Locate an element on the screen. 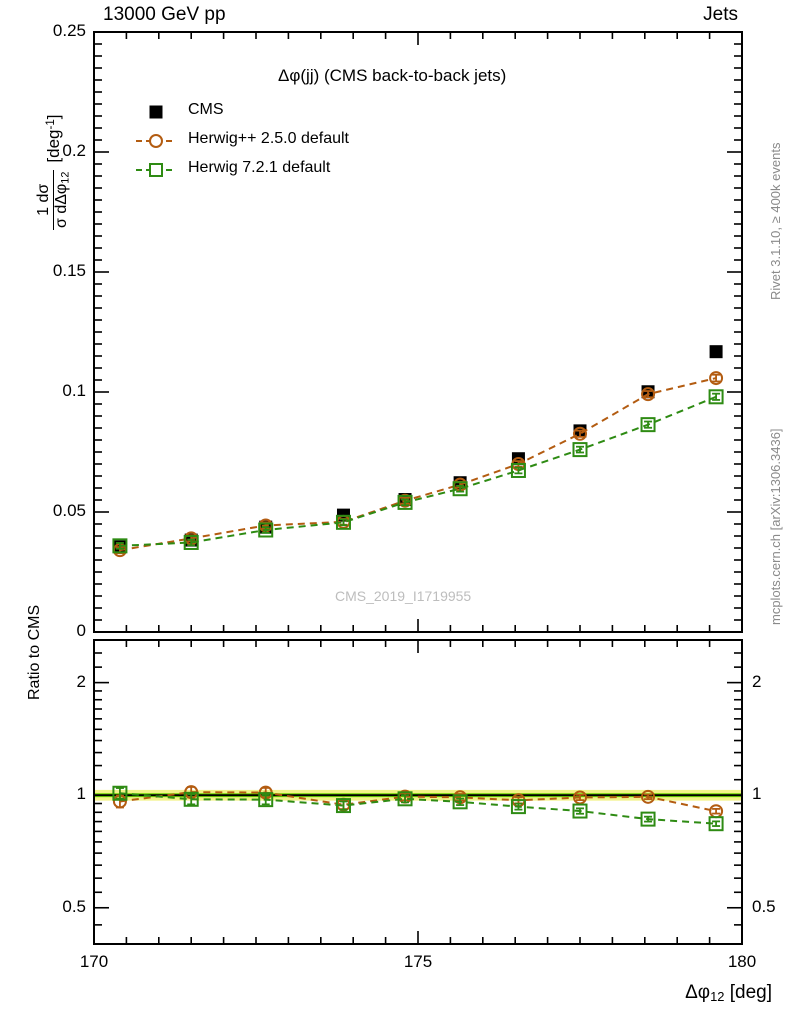 The image size is (786, 1024). ratio-y-tick-label-right: 2 is located at coordinates (757, 681).